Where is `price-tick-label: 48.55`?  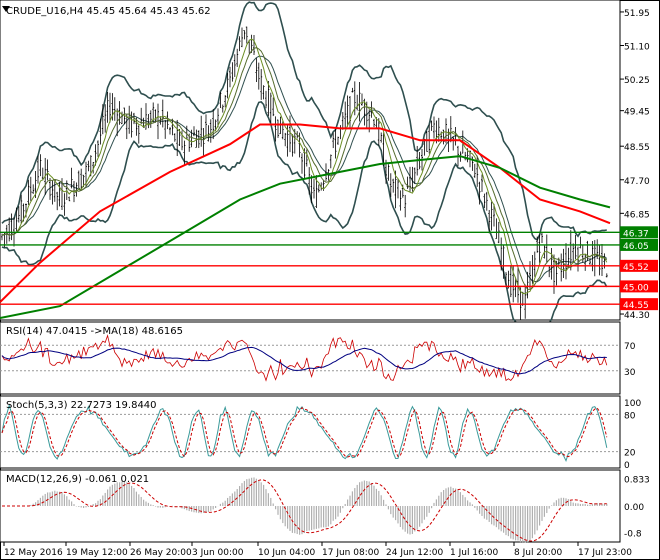
price-tick-label: 48.55 is located at coordinates (637, 148).